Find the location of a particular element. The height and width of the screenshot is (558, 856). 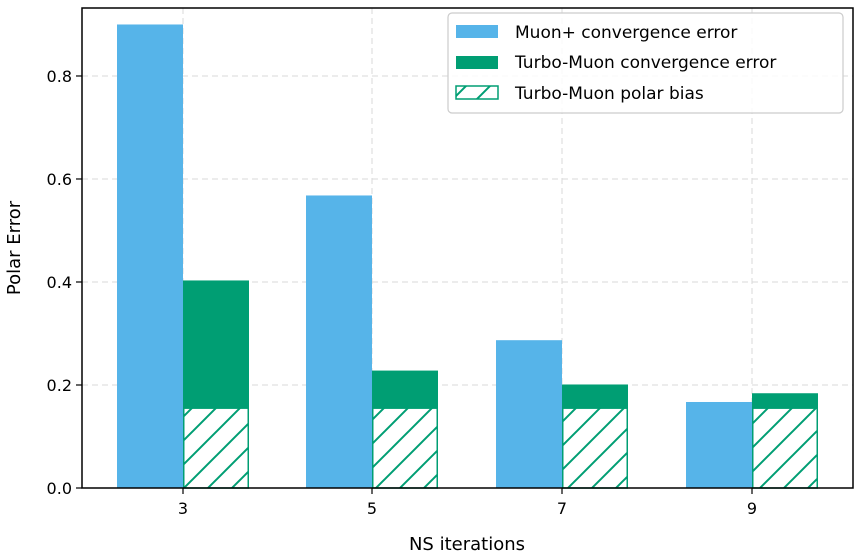

x-tick-label: 9 is located at coordinates (752, 508).